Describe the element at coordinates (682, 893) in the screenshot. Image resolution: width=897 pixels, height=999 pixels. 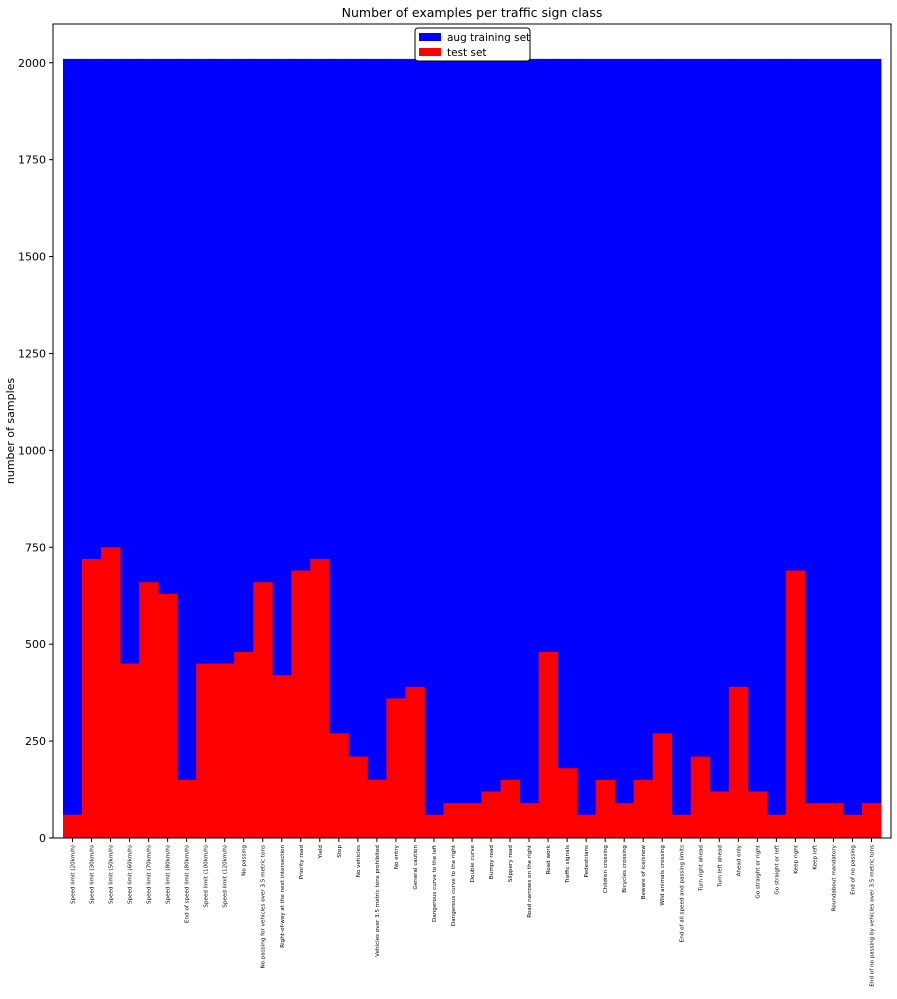
I see `x-tick-label: End of all speed and passing limits` at that location.